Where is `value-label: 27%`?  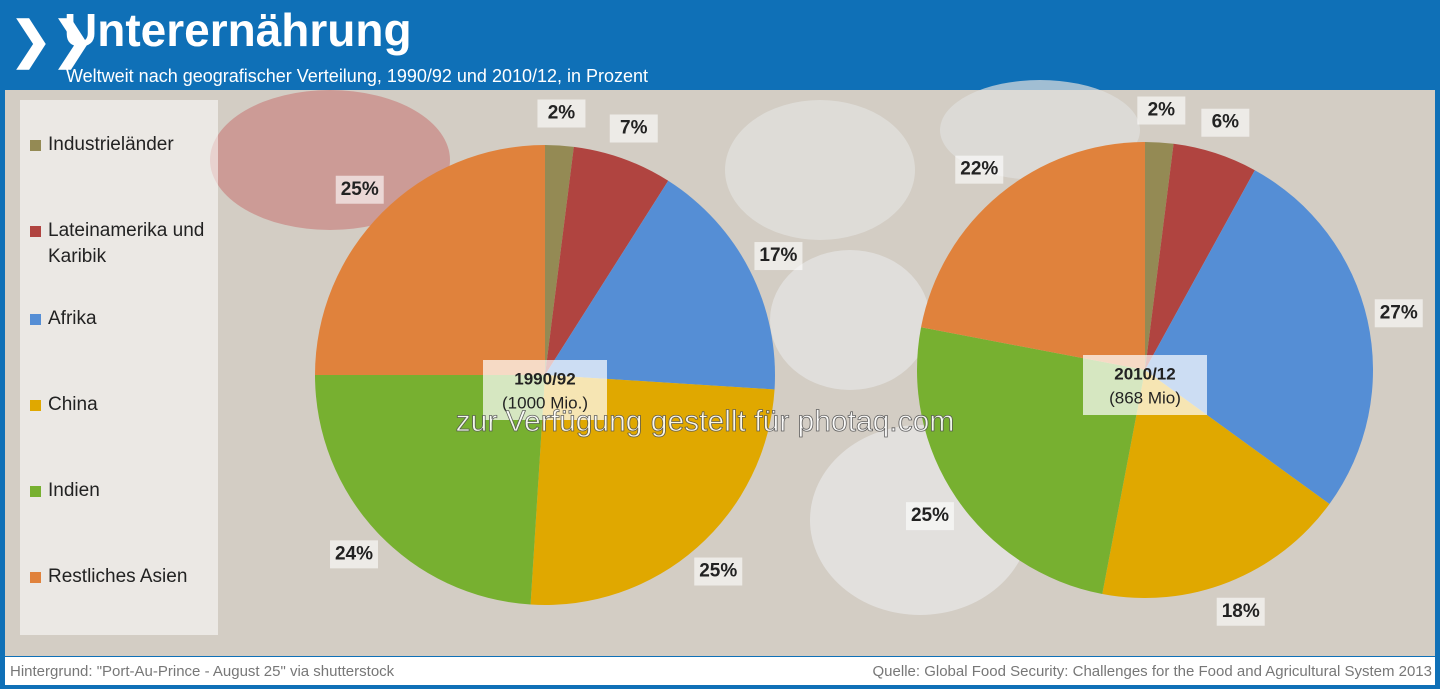
value-label: 27% is located at coordinates (1399, 312).